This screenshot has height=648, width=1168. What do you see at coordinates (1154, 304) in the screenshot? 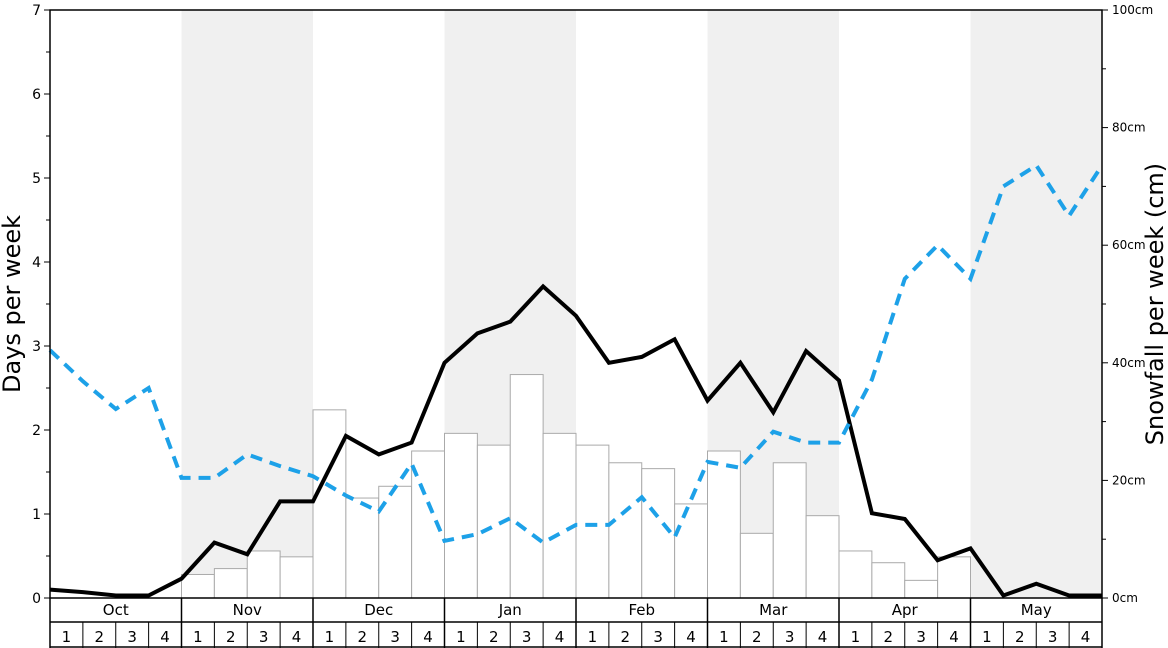
I see `y-axis-label-right: Snowfall per week (cm)` at bounding box center [1154, 304].